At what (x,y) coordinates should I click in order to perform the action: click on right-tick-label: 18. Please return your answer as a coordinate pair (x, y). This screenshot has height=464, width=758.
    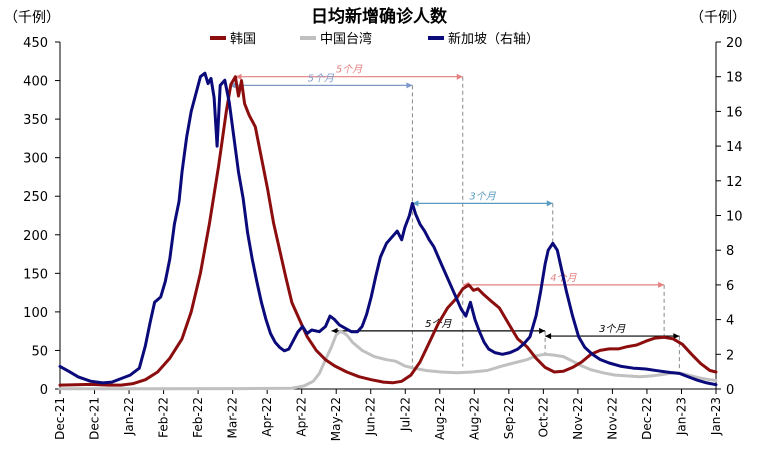
    Looking at the image, I should click on (734, 78).